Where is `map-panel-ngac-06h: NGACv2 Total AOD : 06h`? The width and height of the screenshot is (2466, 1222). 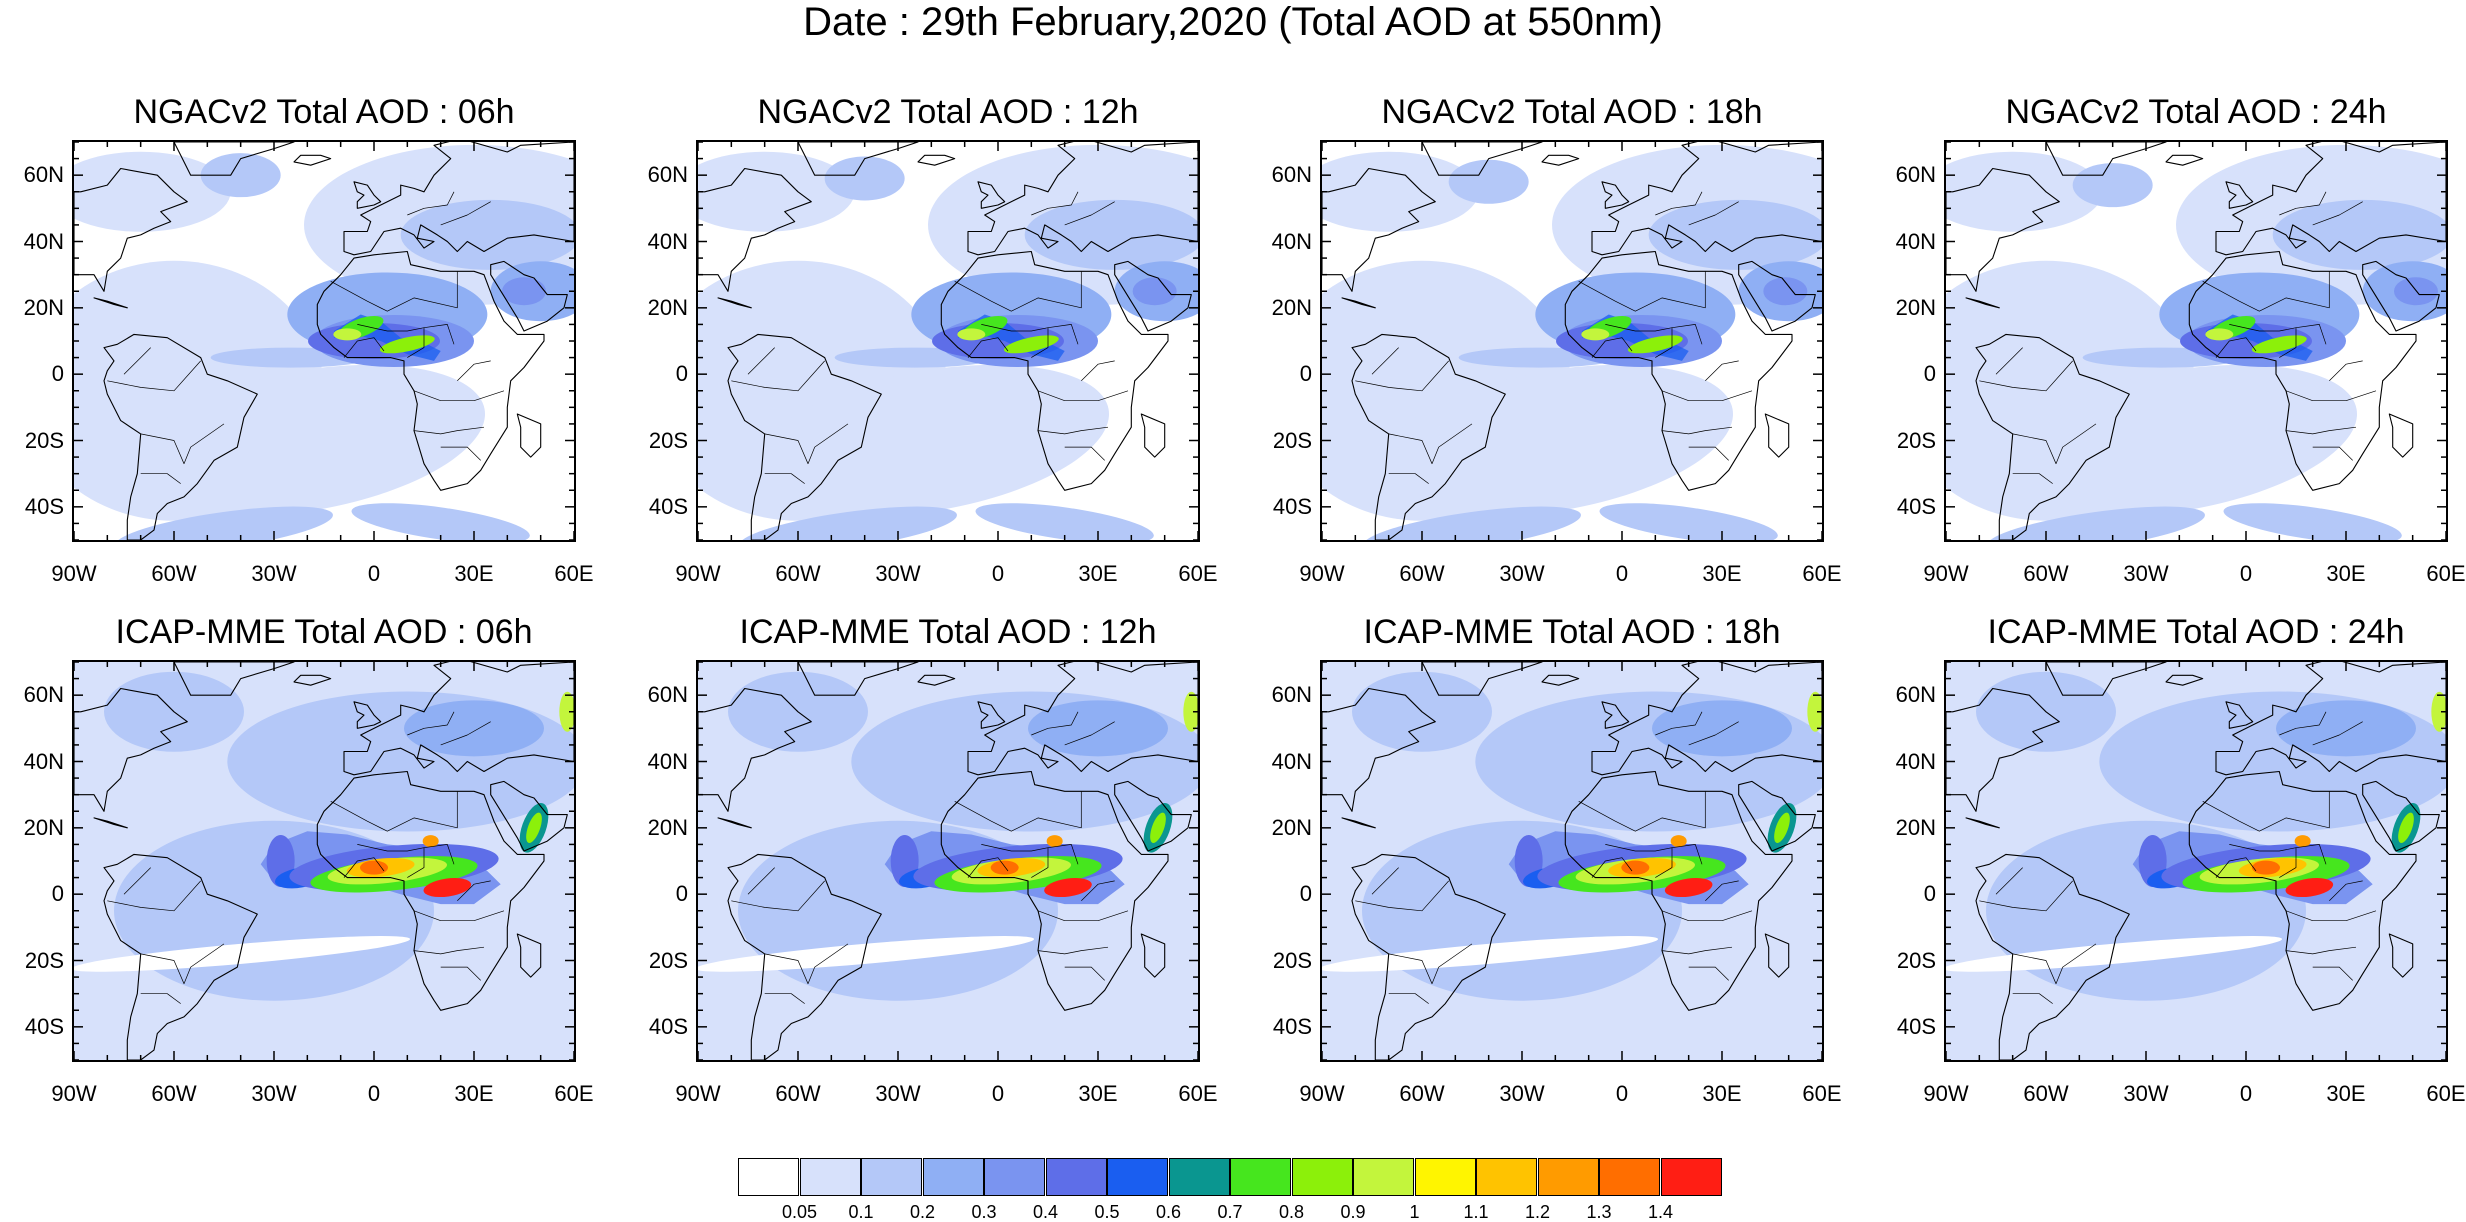 map-panel-ngac-06h: NGACv2 Total AOD : 06h is located at coordinates (324, 326).